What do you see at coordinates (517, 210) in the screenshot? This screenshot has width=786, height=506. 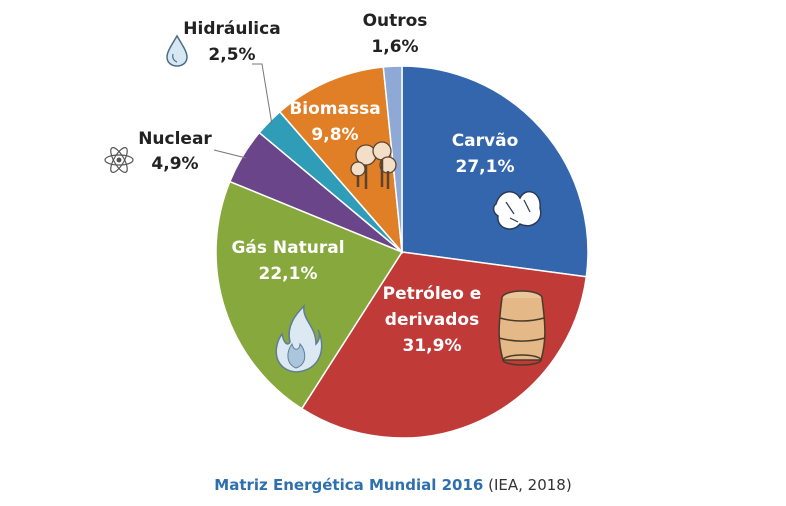 I see `coal-icon` at bounding box center [517, 210].